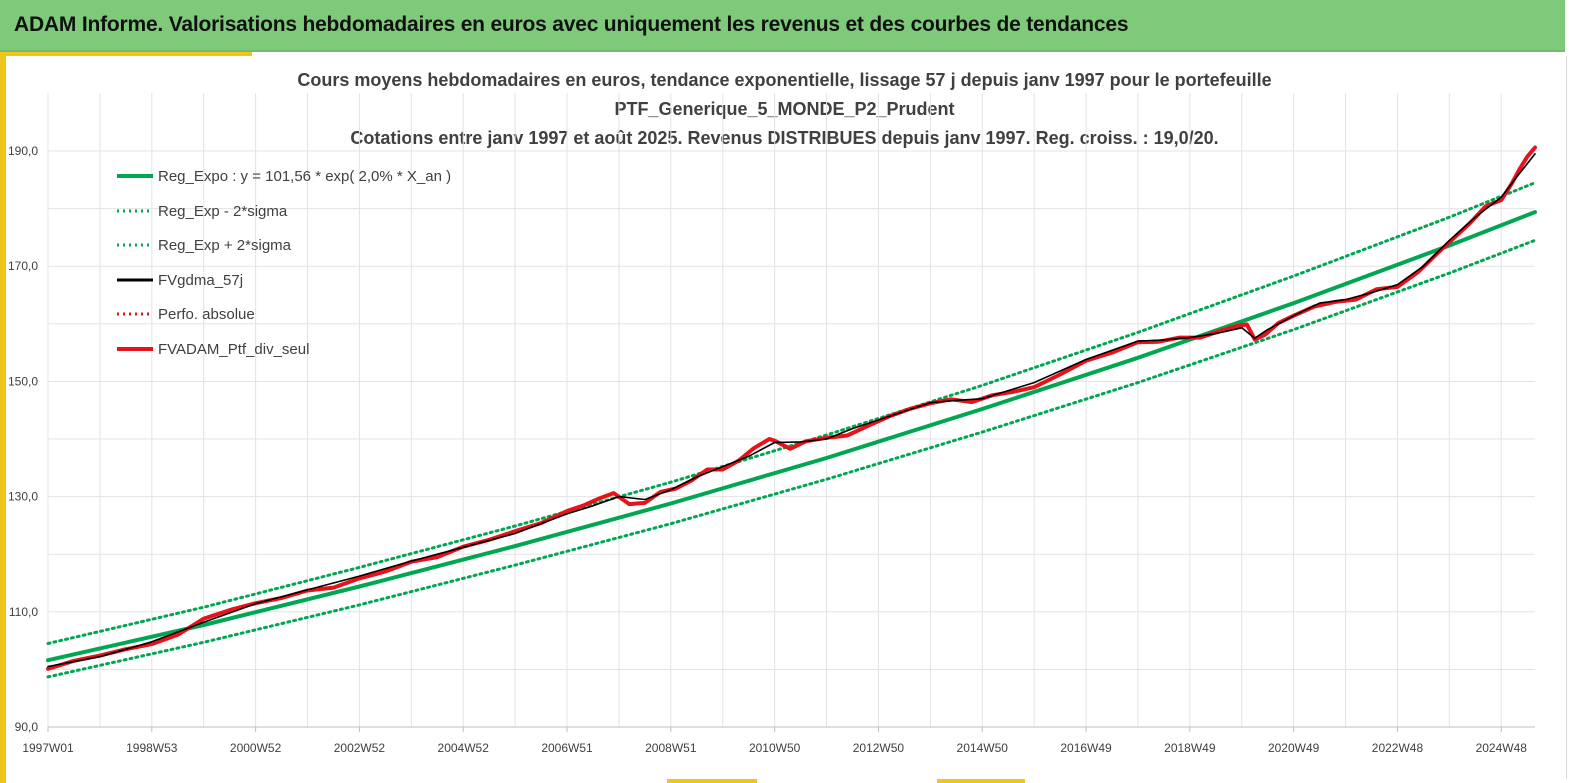 The height and width of the screenshot is (783, 1569). Describe the element at coordinates (256, 748) in the screenshot. I see `x-tick-label: 2000W52` at that location.